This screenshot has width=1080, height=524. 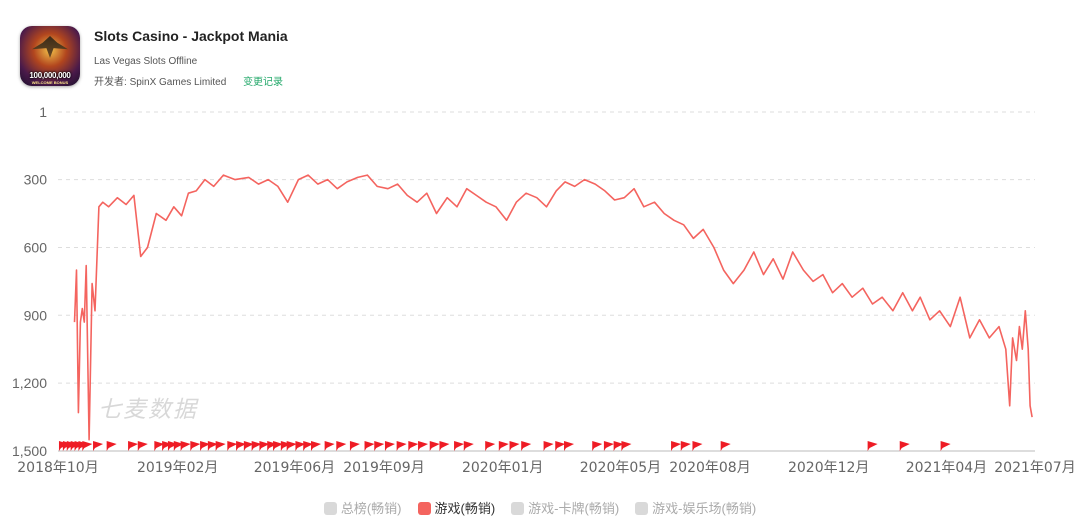 What do you see at coordinates (574, 508) in the screenshot?
I see `legend-label: 游戏-卡牌(畅销)` at bounding box center [574, 508].